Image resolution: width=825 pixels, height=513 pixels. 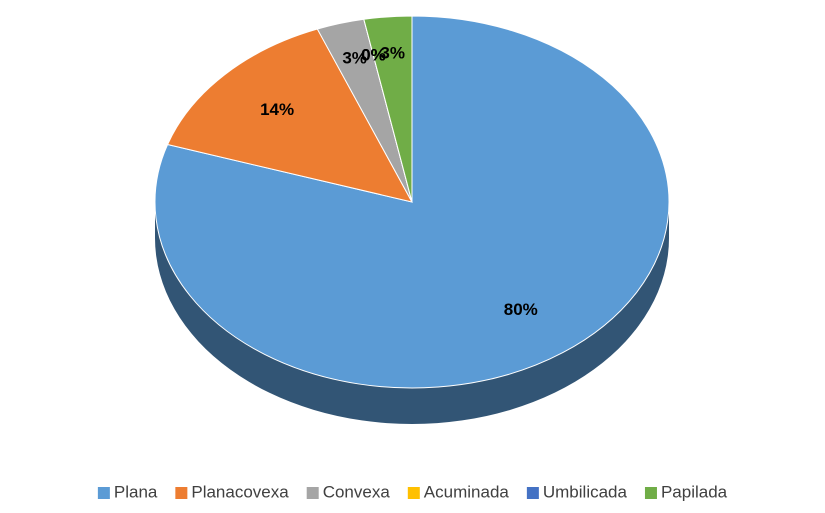 I want to click on legend-label: Papilada, so click(x=694, y=491).